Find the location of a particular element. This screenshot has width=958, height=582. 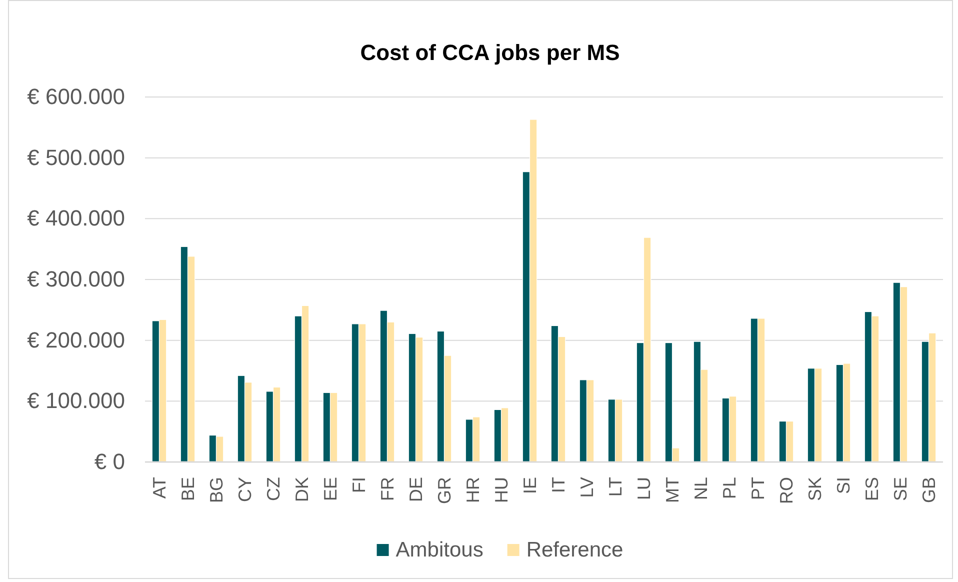

x-tick-label: PL is located at coordinates (729, 488).